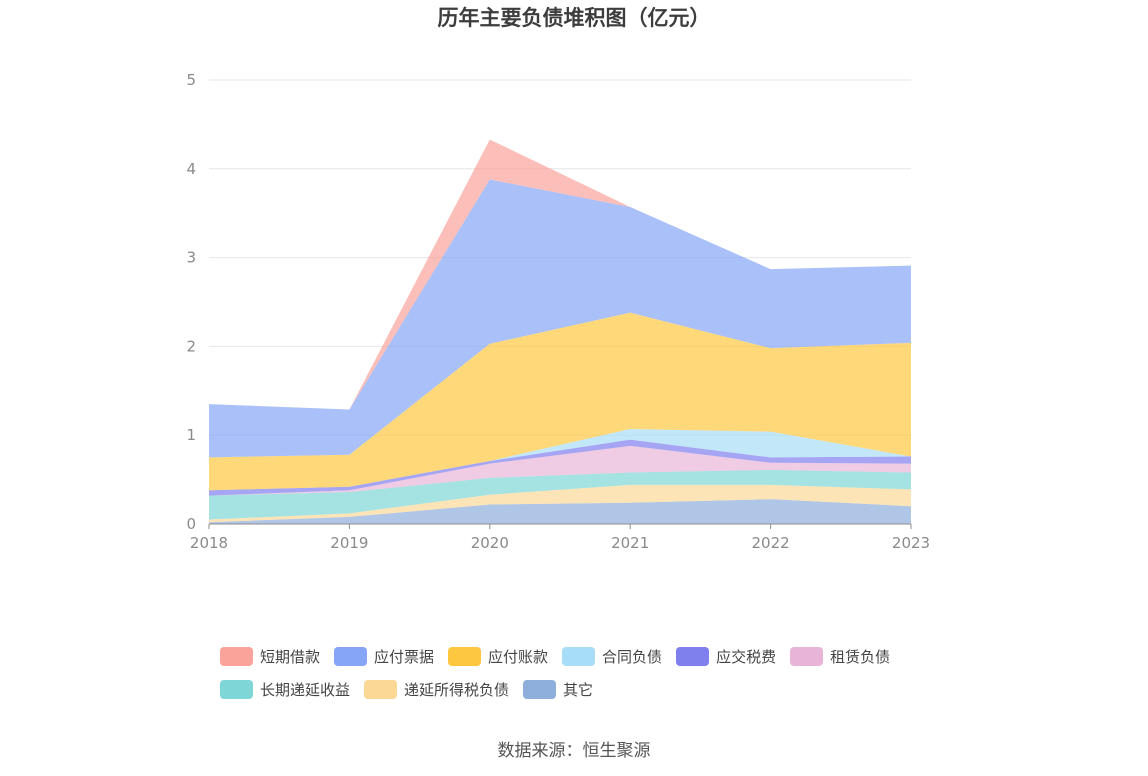  I want to click on legend-label: 递延所得税负债, so click(457, 690).